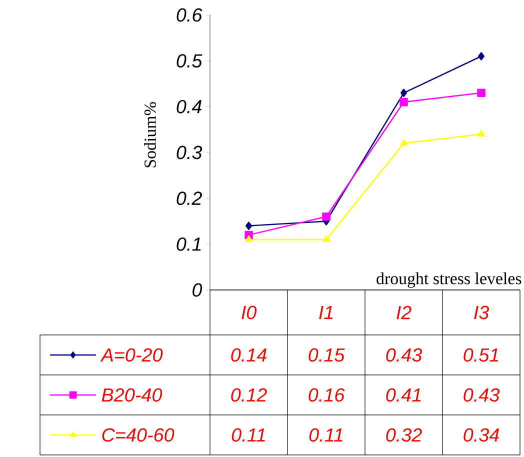 The image size is (524, 457). What do you see at coordinates (249, 313) in the screenshot?
I see `x-tick-label: I0` at bounding box center [249, 313].